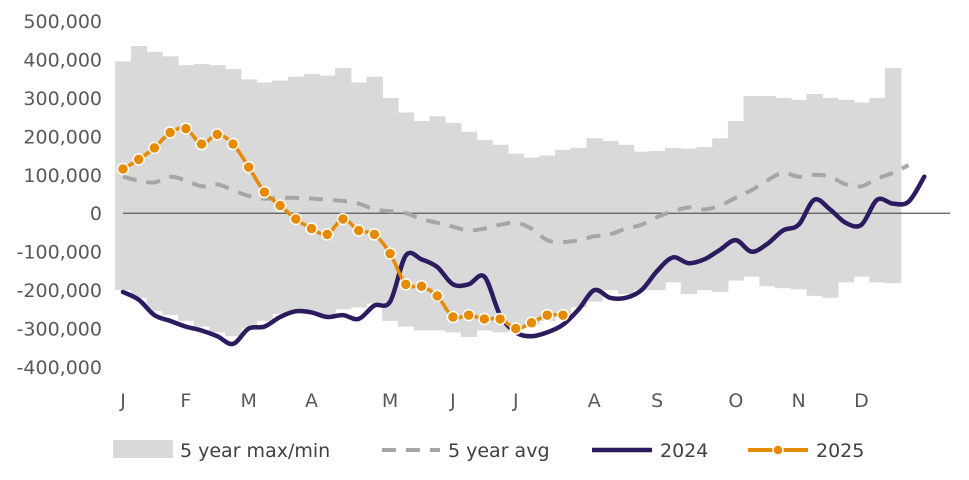 This screenshot has height=480, width=969. I want to click on legend-label-avg: 5 year avg, so click(499, 451).